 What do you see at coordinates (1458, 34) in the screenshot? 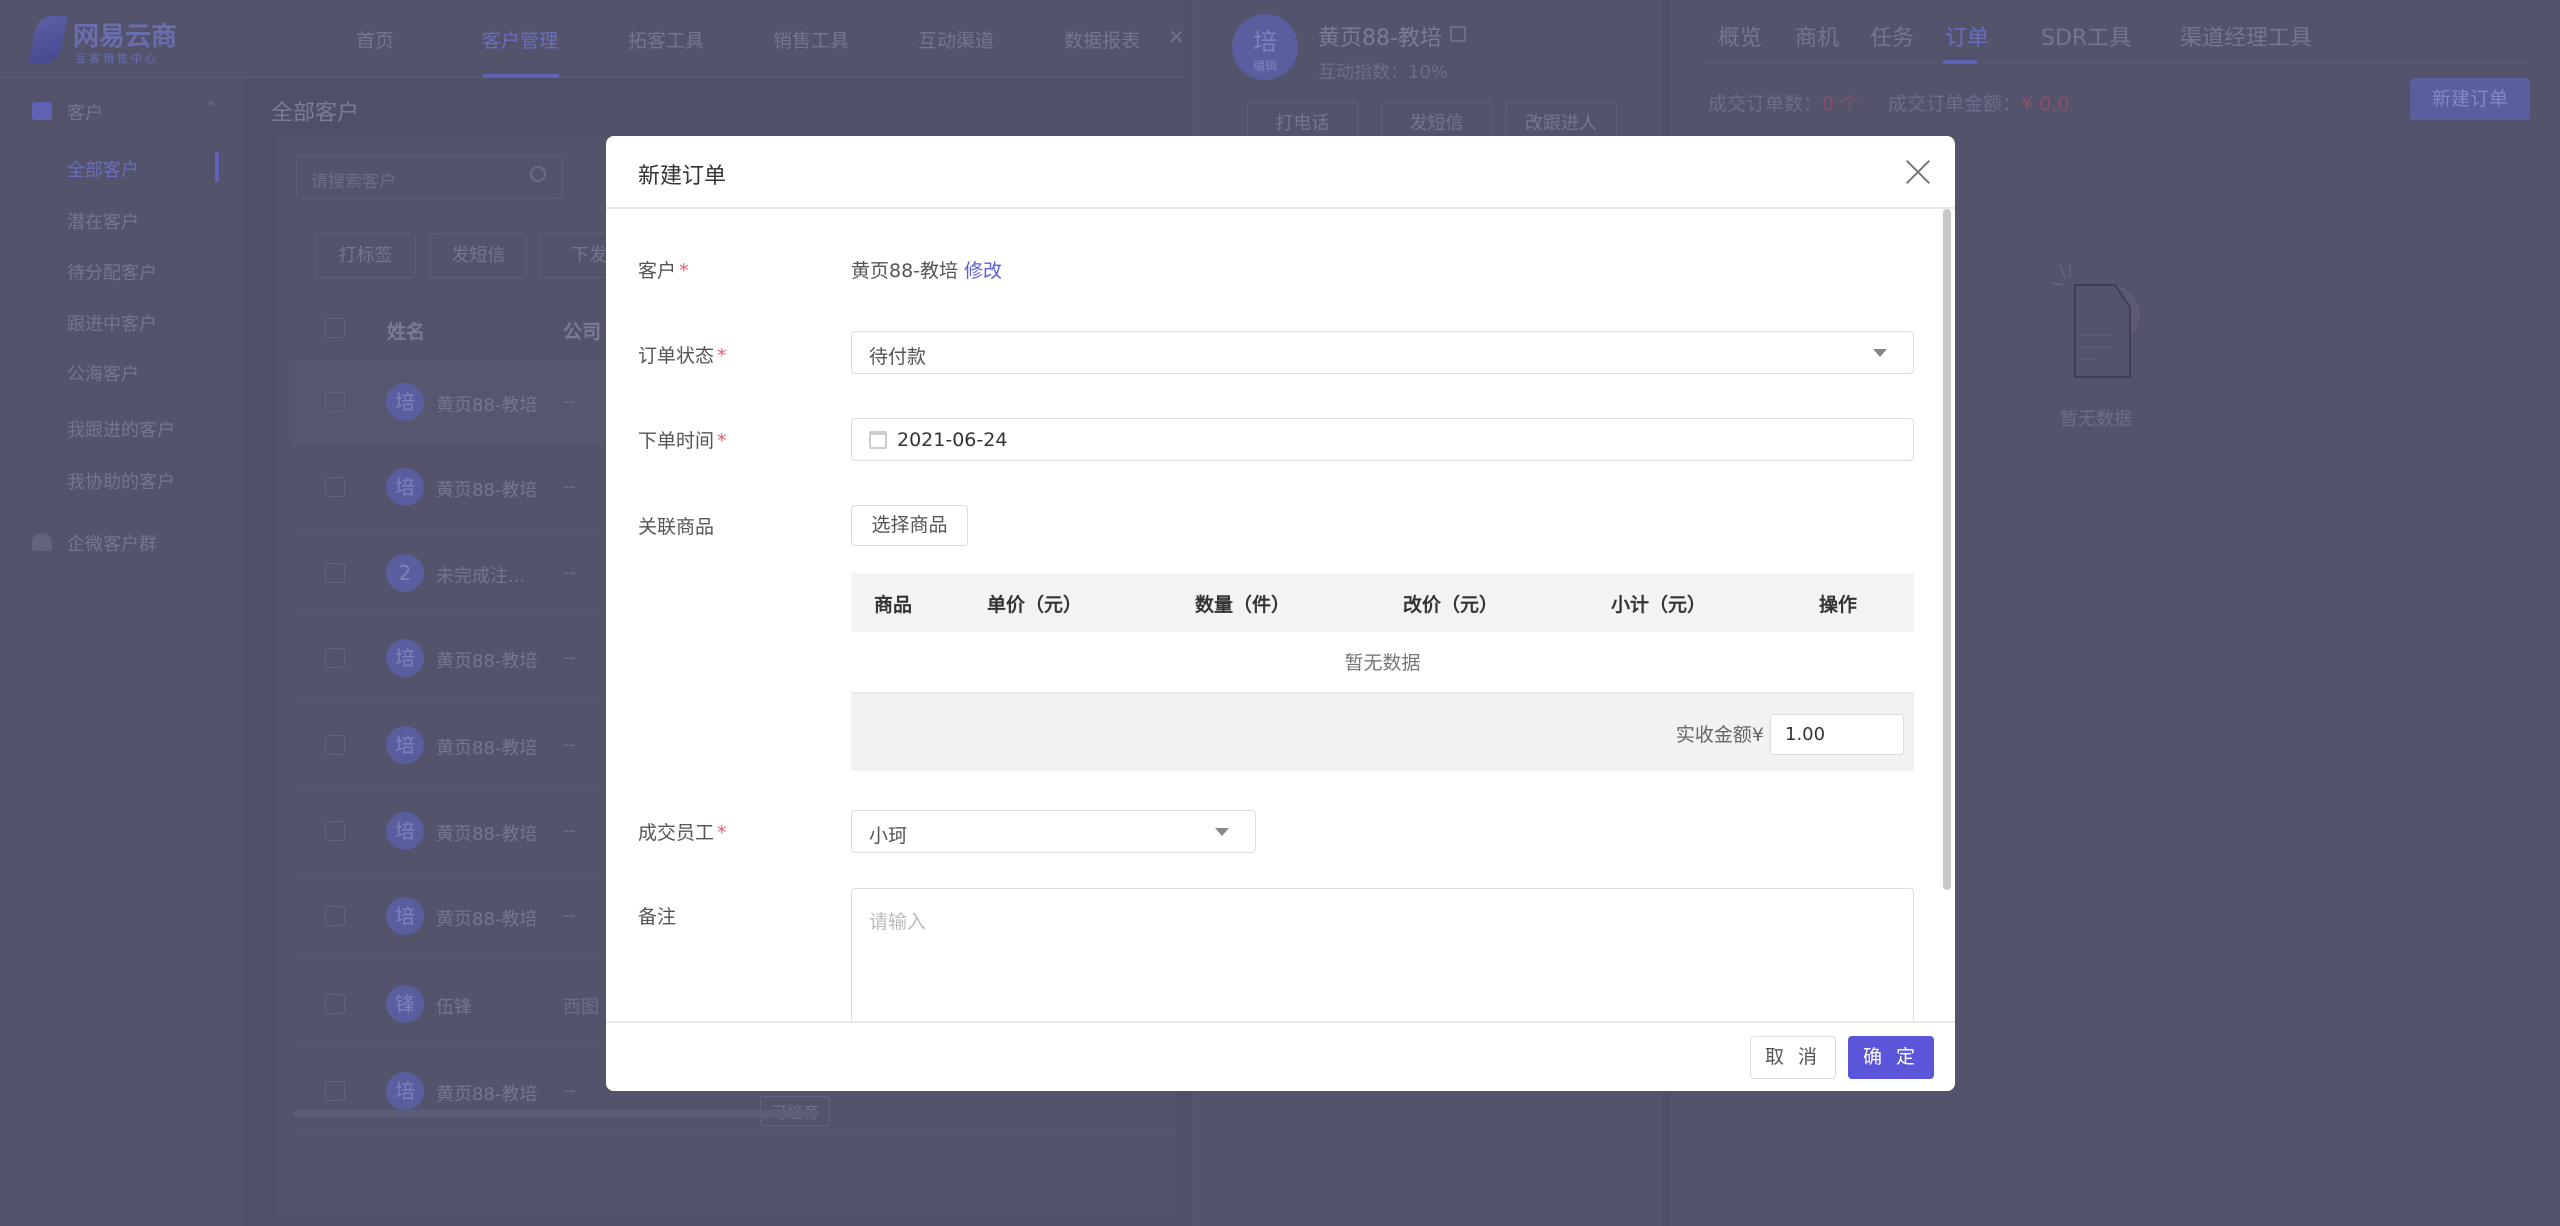
I see `edit-icon` at bounding box center [1458, 34].